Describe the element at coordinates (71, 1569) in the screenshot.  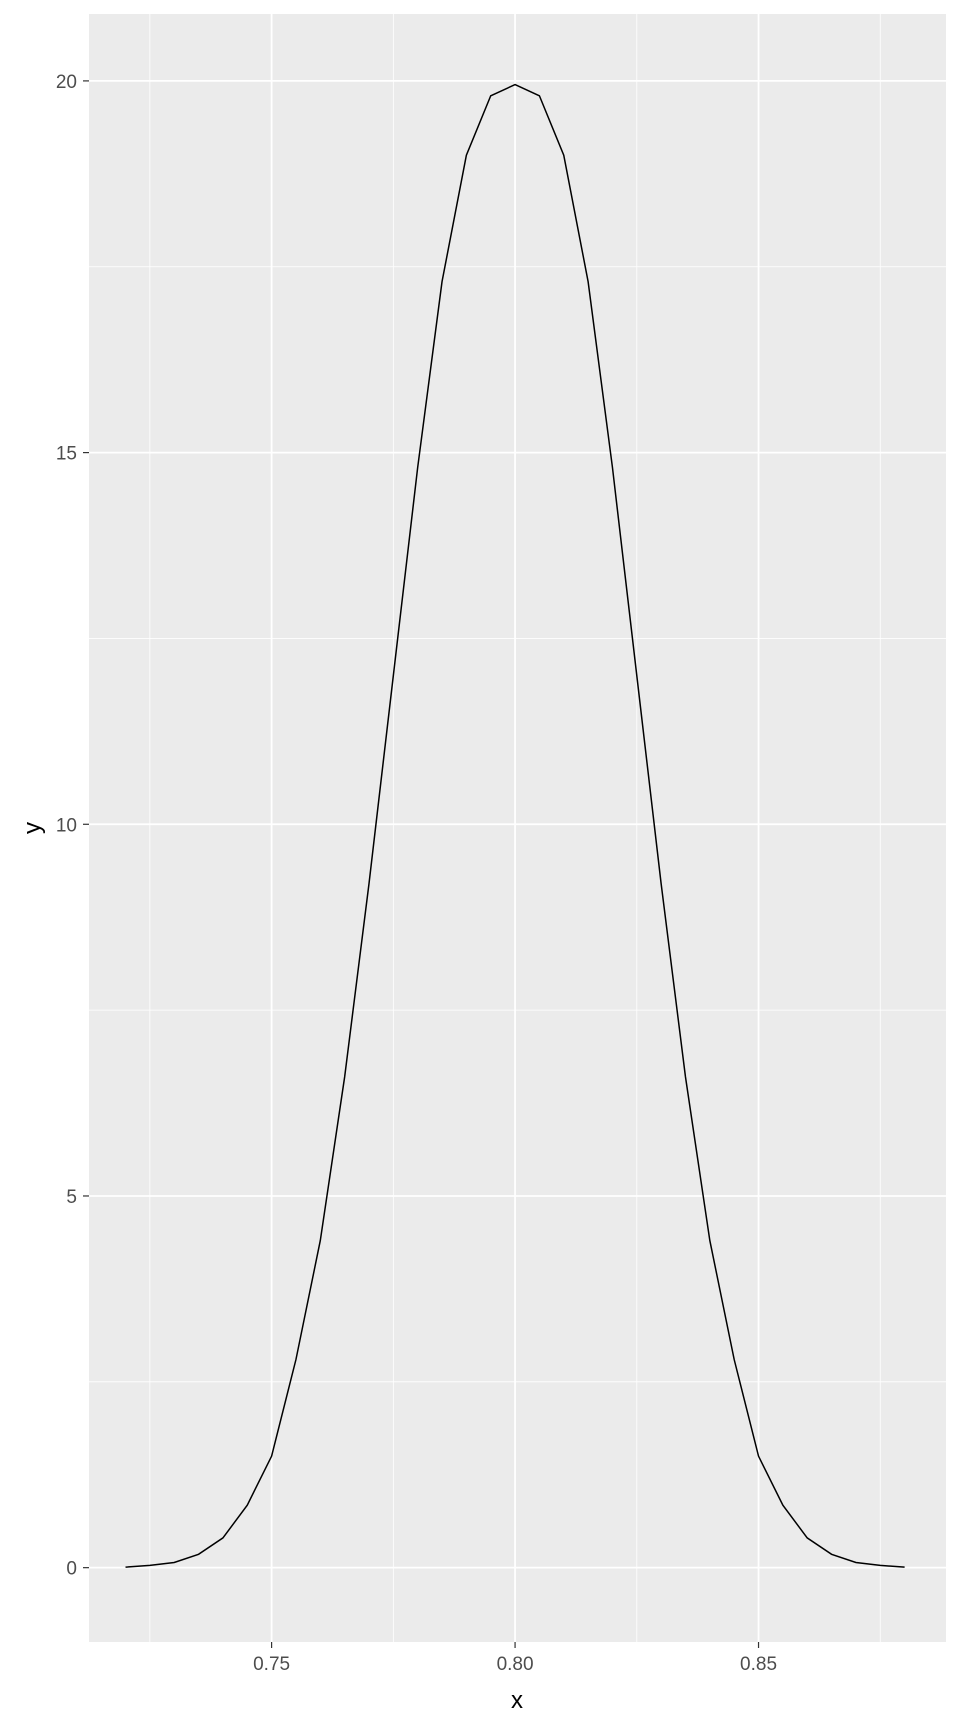
I see `y-tick-label: 0` at that location.